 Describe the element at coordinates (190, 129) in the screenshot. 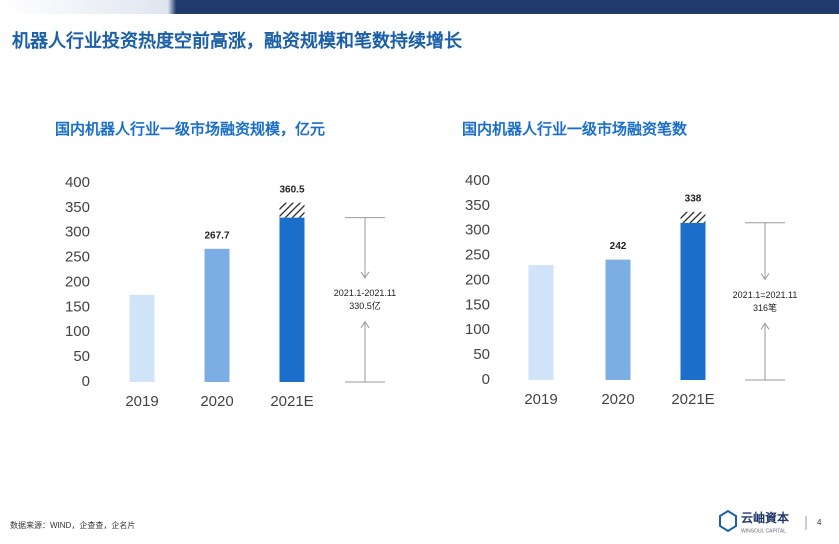

I see `chart-title: 国内机器人行业一级市场融资规模，亿元` at that location.